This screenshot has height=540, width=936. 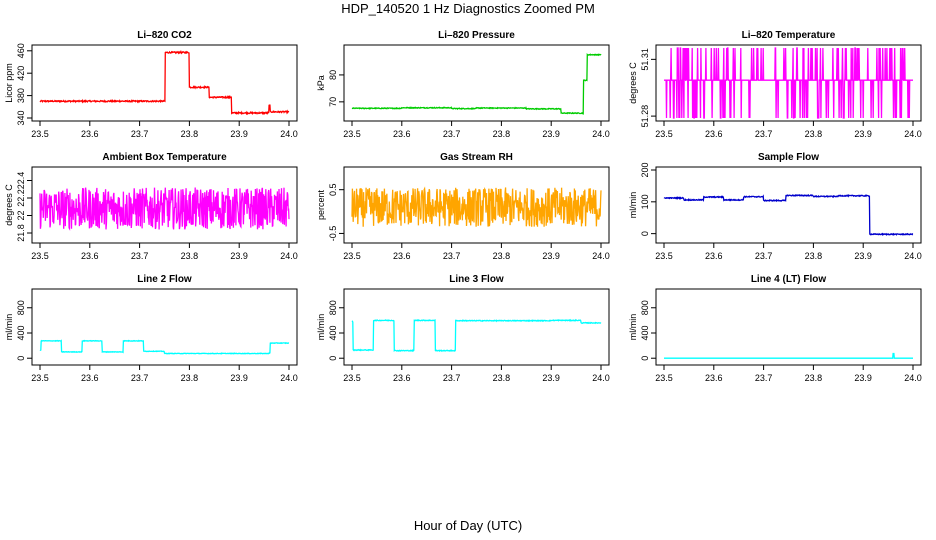 I want to click on panel-title: Sample Flow, so click(x=788, y=157).